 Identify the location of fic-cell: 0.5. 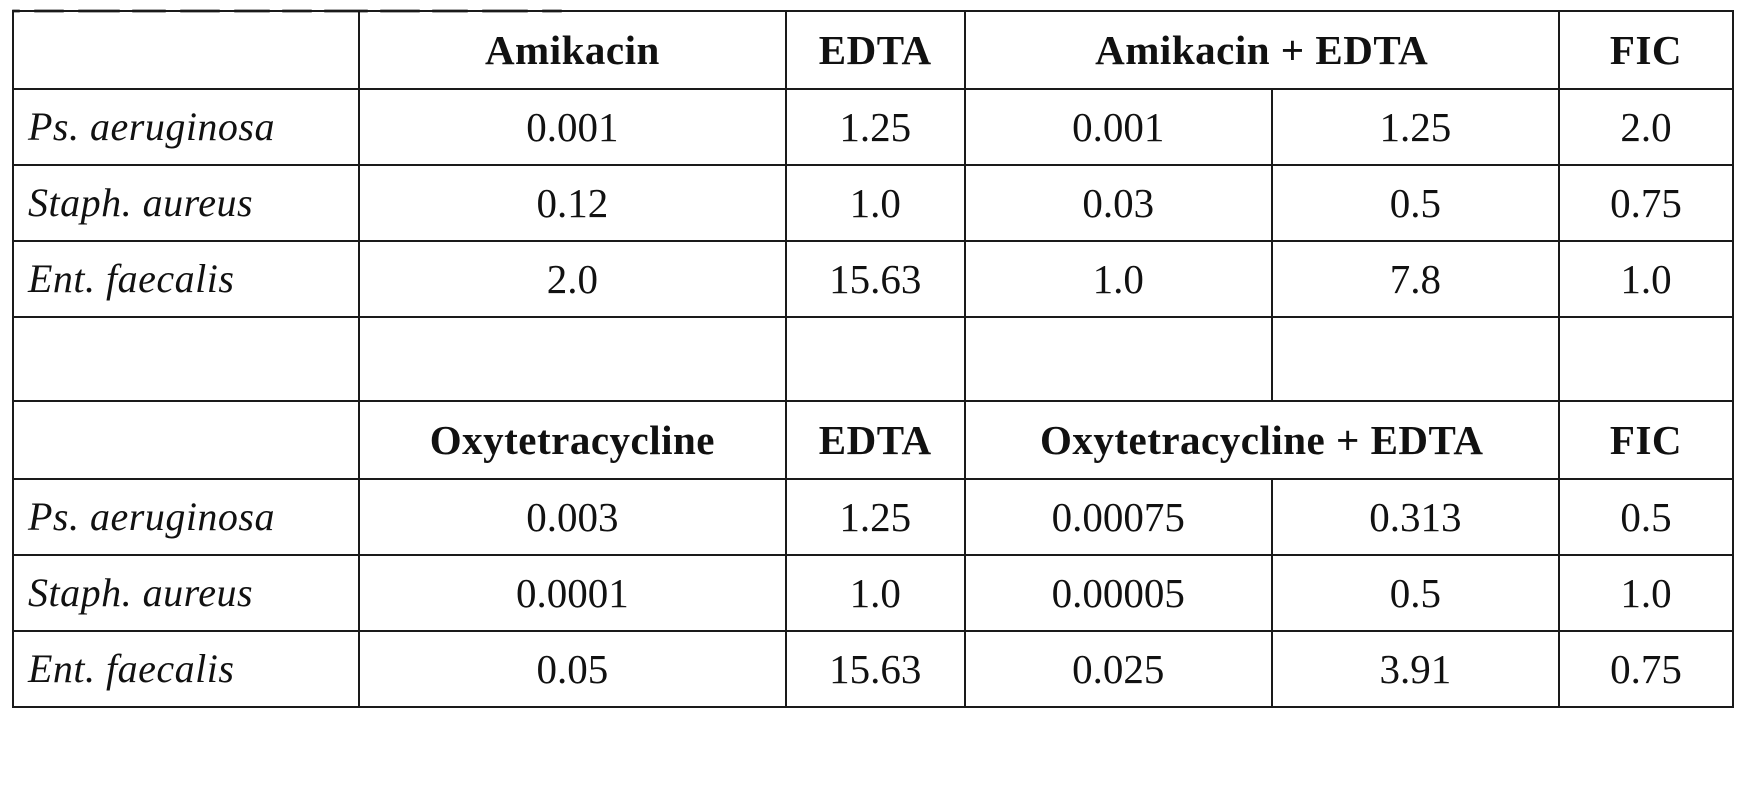
(1646, 517).